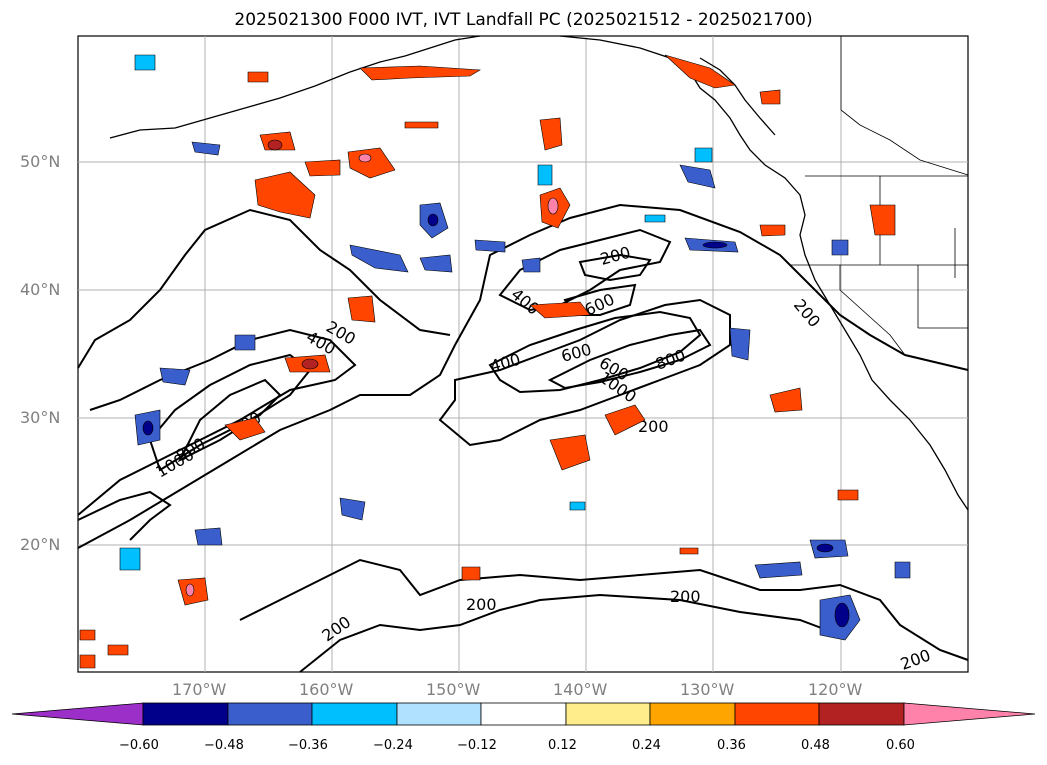  What do you see at coordinates (731, 745) in the screenshot?
I see `colorbar-tick: 0.36` at bounding box center [731, 745].